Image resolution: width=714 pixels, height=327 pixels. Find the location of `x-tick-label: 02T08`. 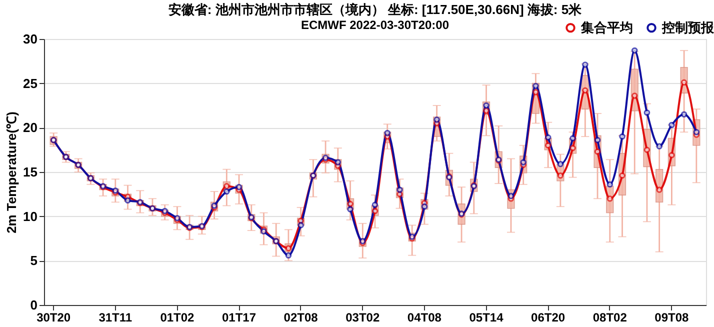

x-tick-label: 02T08 is located at coordinates (301, 317).